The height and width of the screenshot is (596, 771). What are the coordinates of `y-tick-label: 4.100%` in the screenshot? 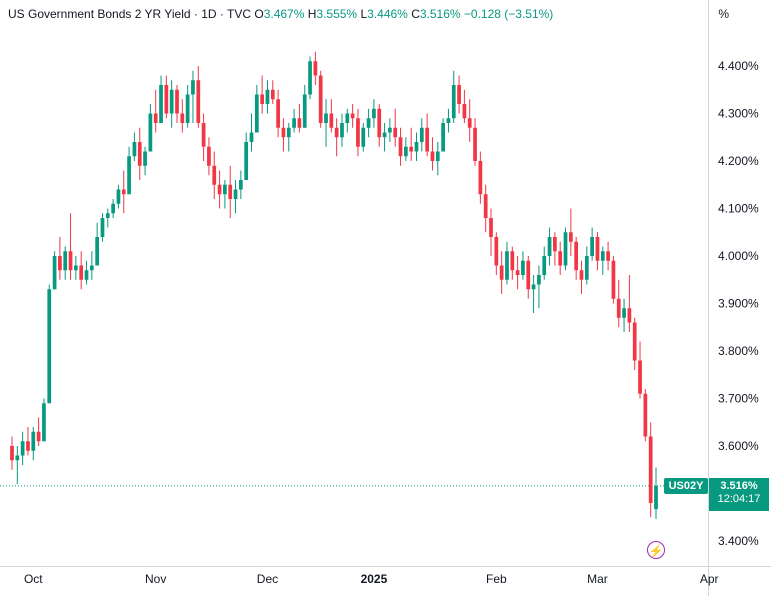 It's located at (738, 209).